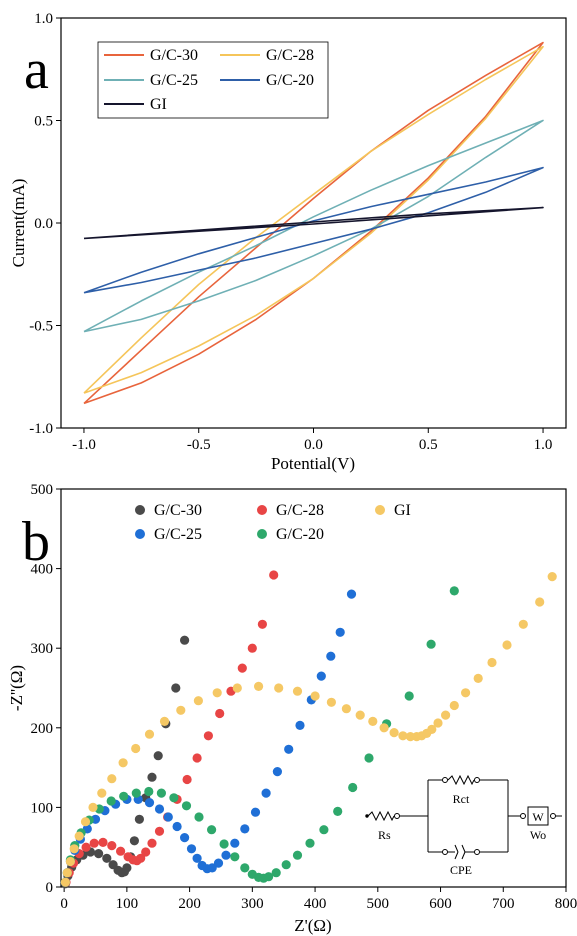 Image resolution: width=577 pixels, height=936 pixels. Describe the element at coordinates (313, 445) in the screenshot. I see `panel-a-x-tick-label: 0.0` at that location.